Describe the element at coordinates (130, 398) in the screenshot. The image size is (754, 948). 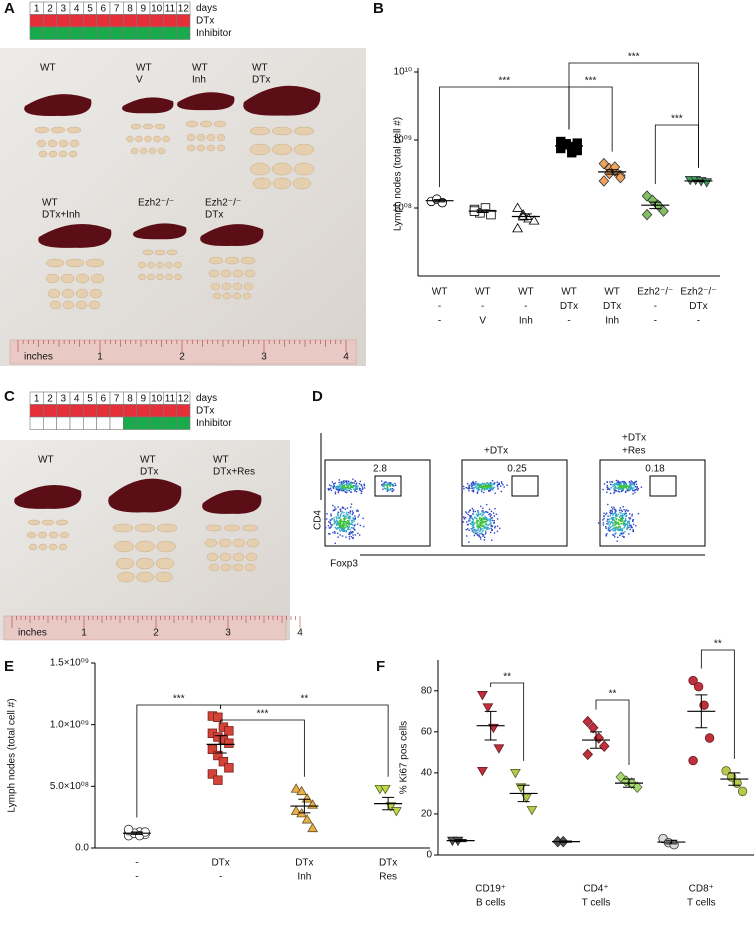
I see `day-number: 8` at that location.